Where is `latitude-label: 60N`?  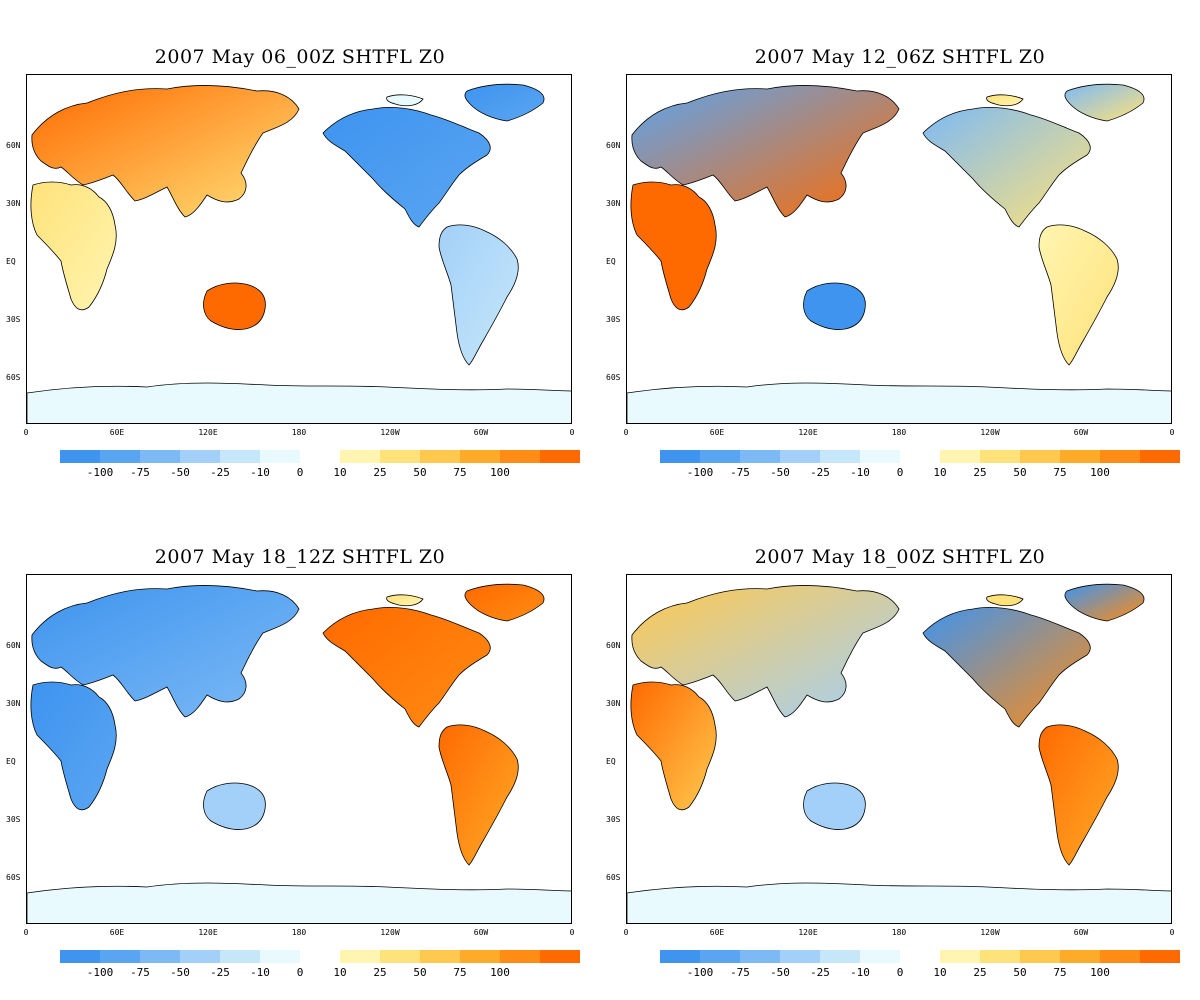
latitude-label: 60N is located at coordinates (13, 145).